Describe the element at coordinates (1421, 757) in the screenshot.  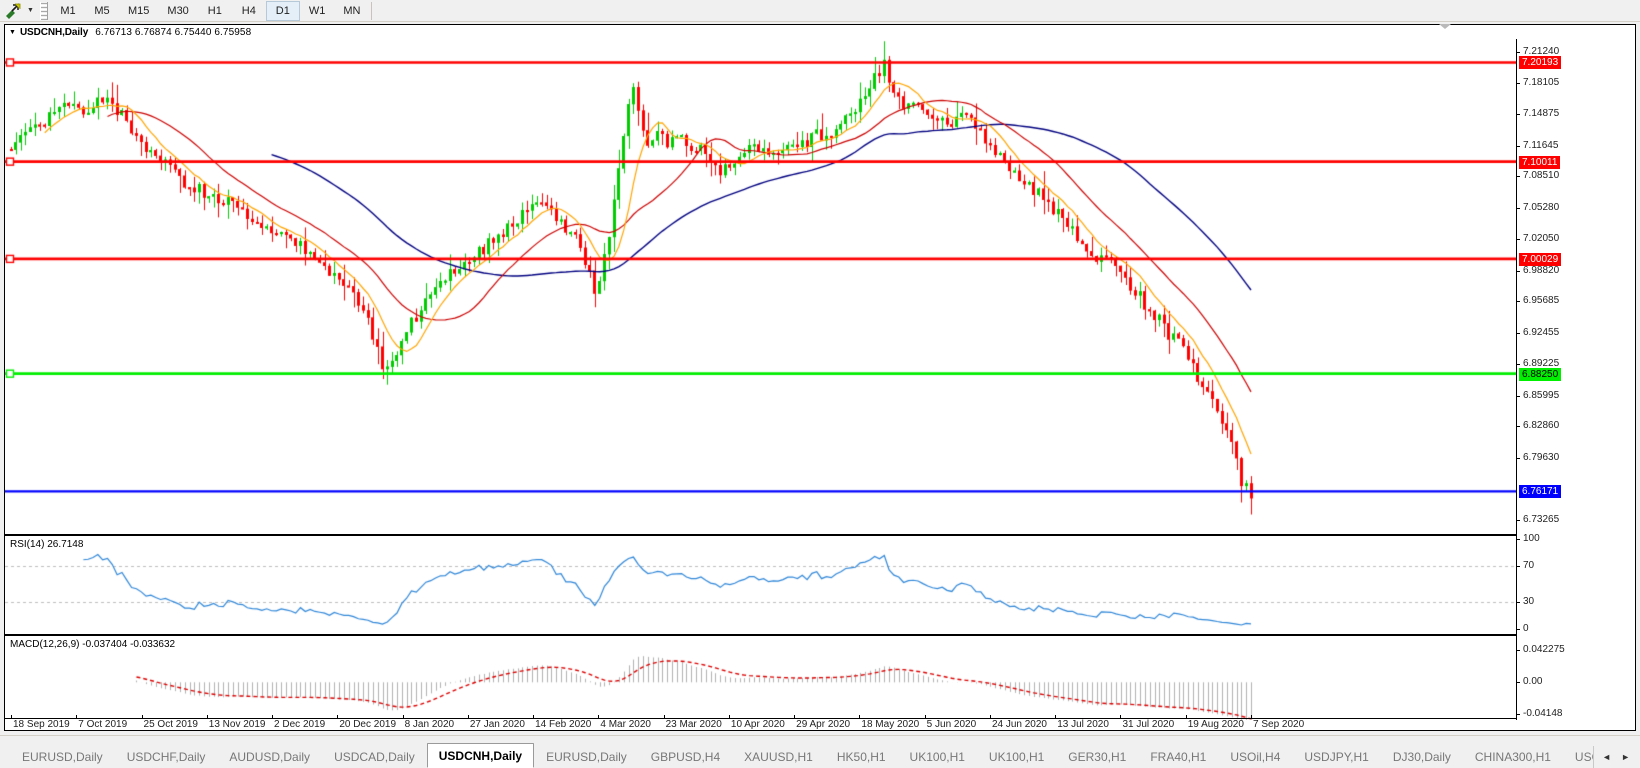
I see `tab-dj30-daily: DJ30,Daily` at that location.